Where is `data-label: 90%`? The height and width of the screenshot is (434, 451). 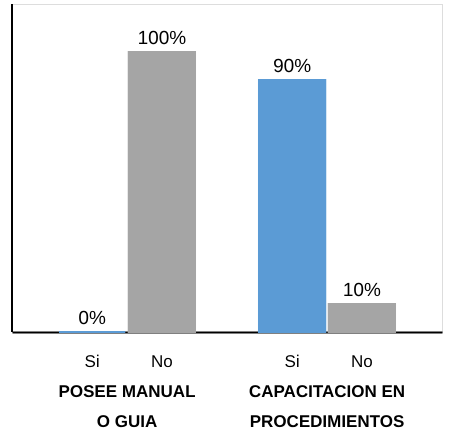
data-label: 90% is located at coordinates (292, 66).